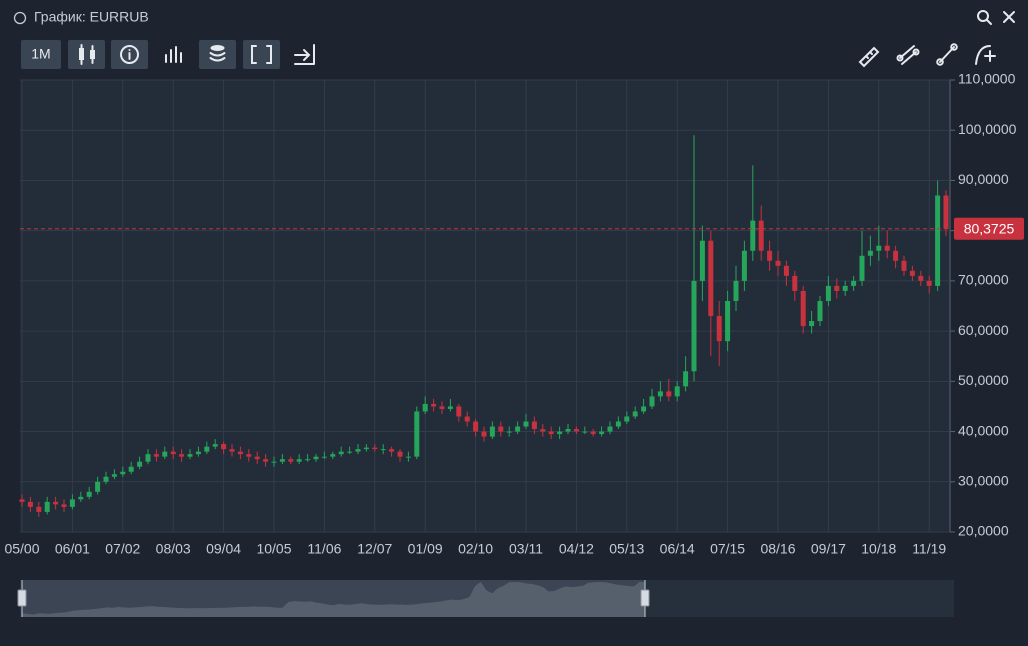 This screenshot has height=646, width=1028. What do you see at coordinates (869, 57) in the screenshot?
I see `ruler-tool` at bounding box center [869, 57].